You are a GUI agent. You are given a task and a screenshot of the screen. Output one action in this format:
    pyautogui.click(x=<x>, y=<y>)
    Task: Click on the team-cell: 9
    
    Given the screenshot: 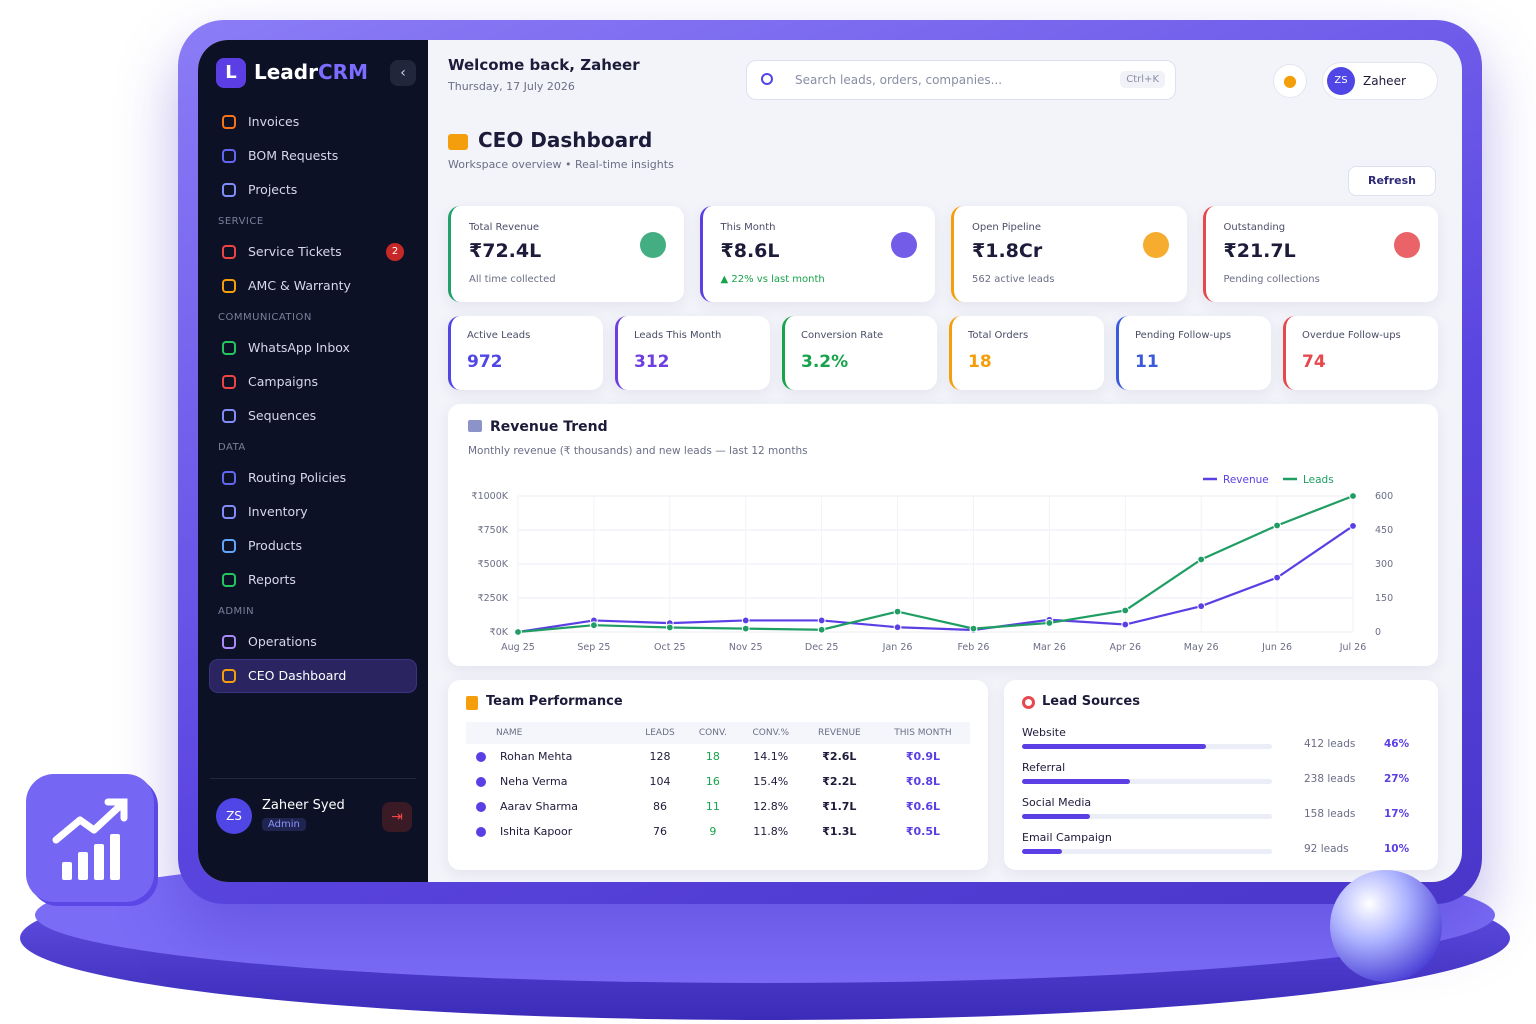 What is the action you would take?
    pyautogui.click(x=713, y=831)
    